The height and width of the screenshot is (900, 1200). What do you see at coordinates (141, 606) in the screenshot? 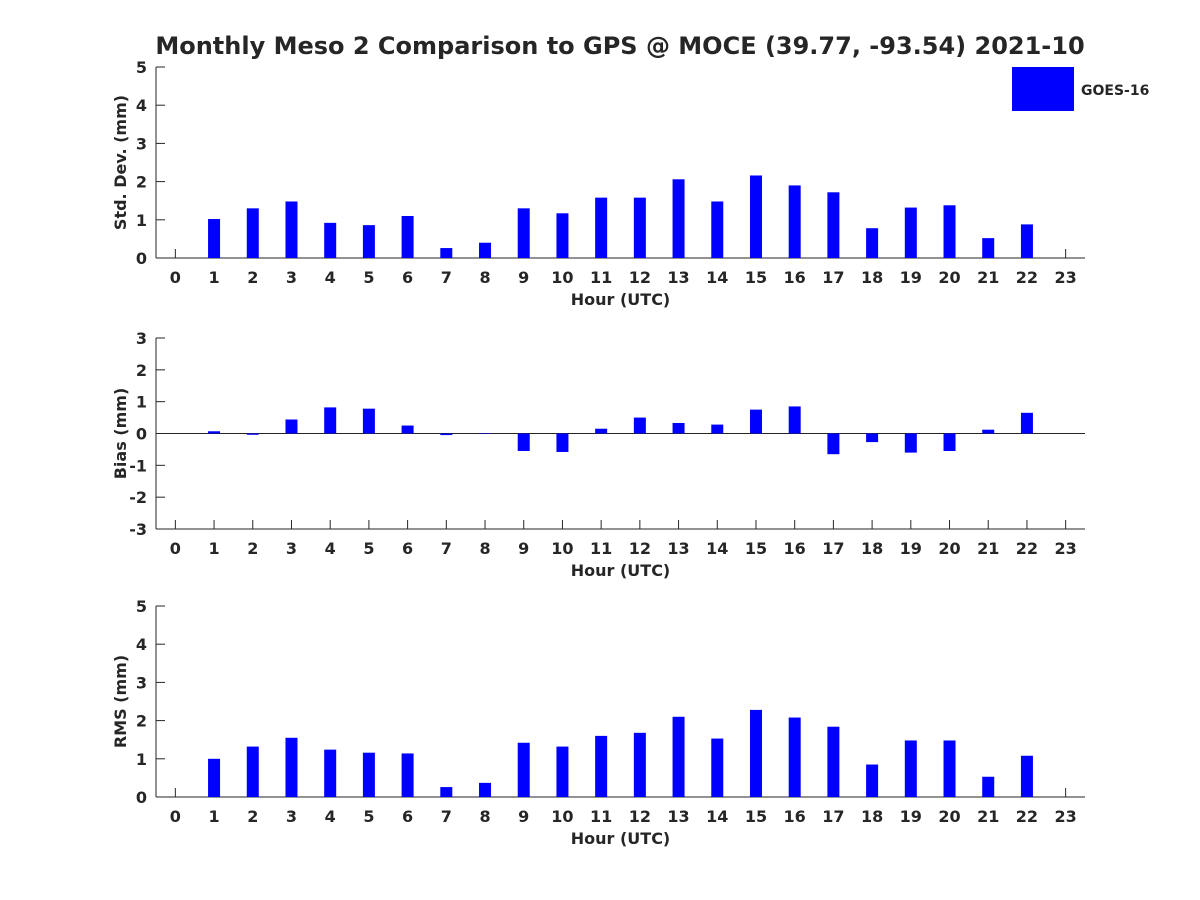
I see `y-tick-label: 5` at bounding box center [141, 606].